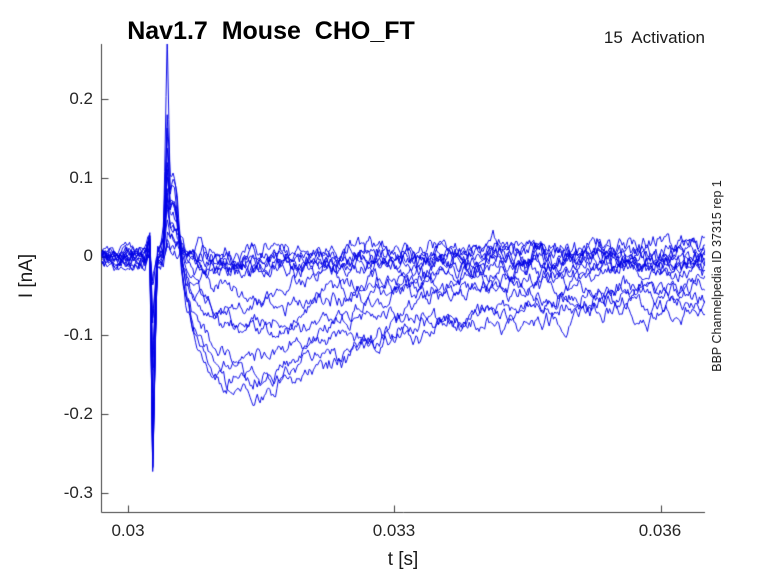 The image size is (778, 583). Describe the element at coordinates (394, 530) in the screenshot. I see `x-tick-label-1: 0.033` at that location.